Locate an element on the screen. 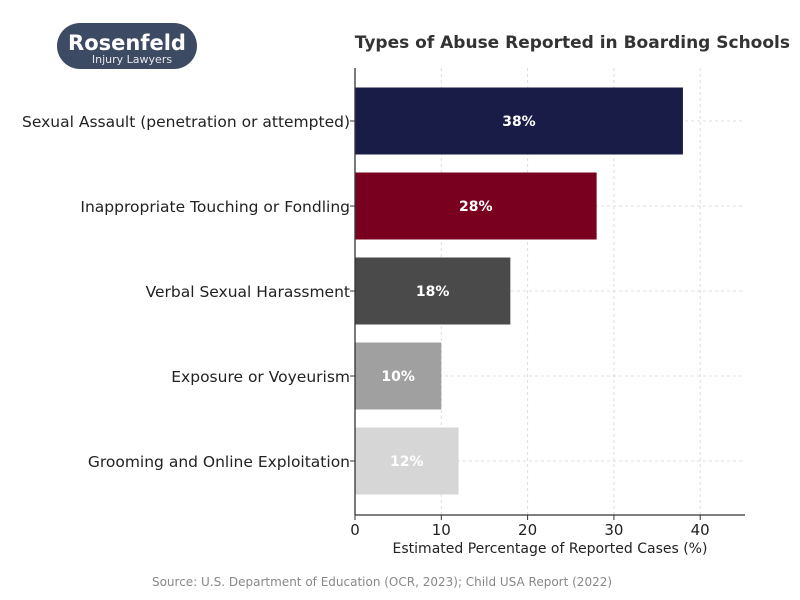  y-tick-label: Grooming and Online Exploitation is located at coordinates (219, 462).